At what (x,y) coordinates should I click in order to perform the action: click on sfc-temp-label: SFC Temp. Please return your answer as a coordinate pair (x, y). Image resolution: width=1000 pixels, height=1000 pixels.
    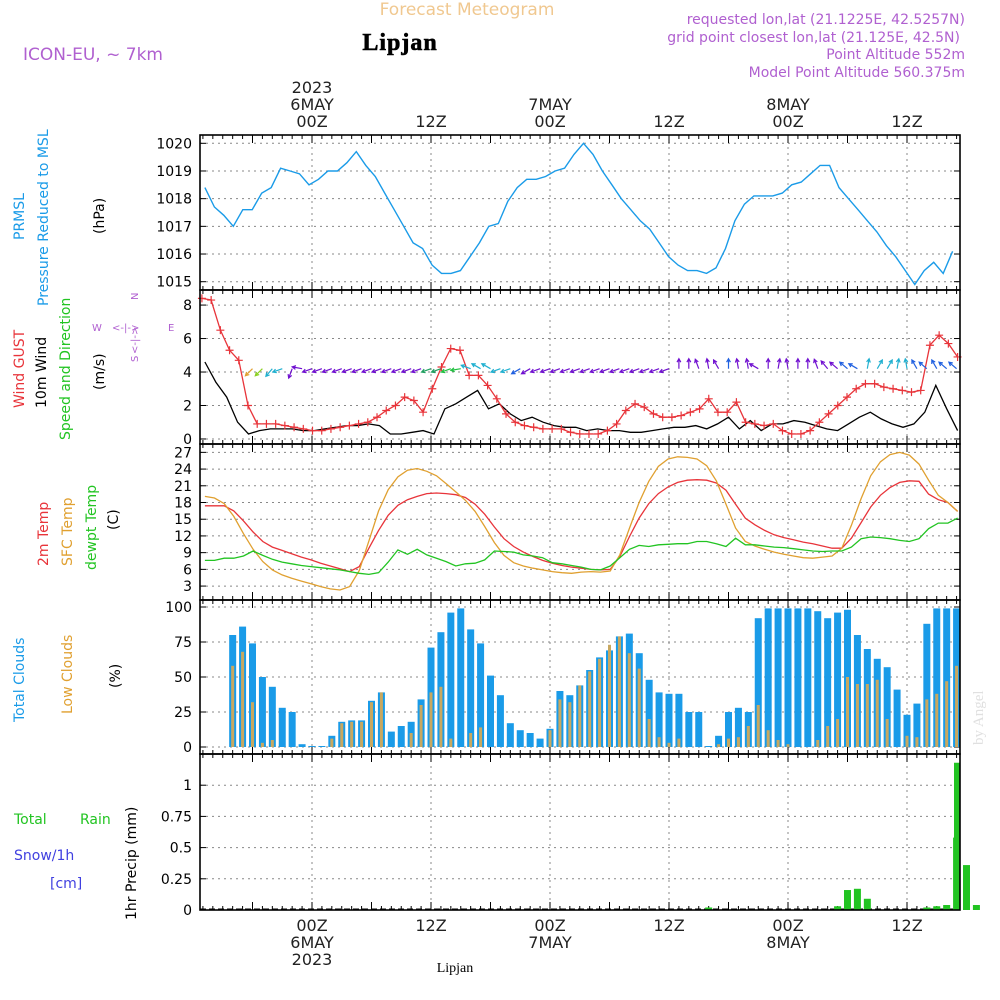
    Looking at the image, I should click on (68, 531).